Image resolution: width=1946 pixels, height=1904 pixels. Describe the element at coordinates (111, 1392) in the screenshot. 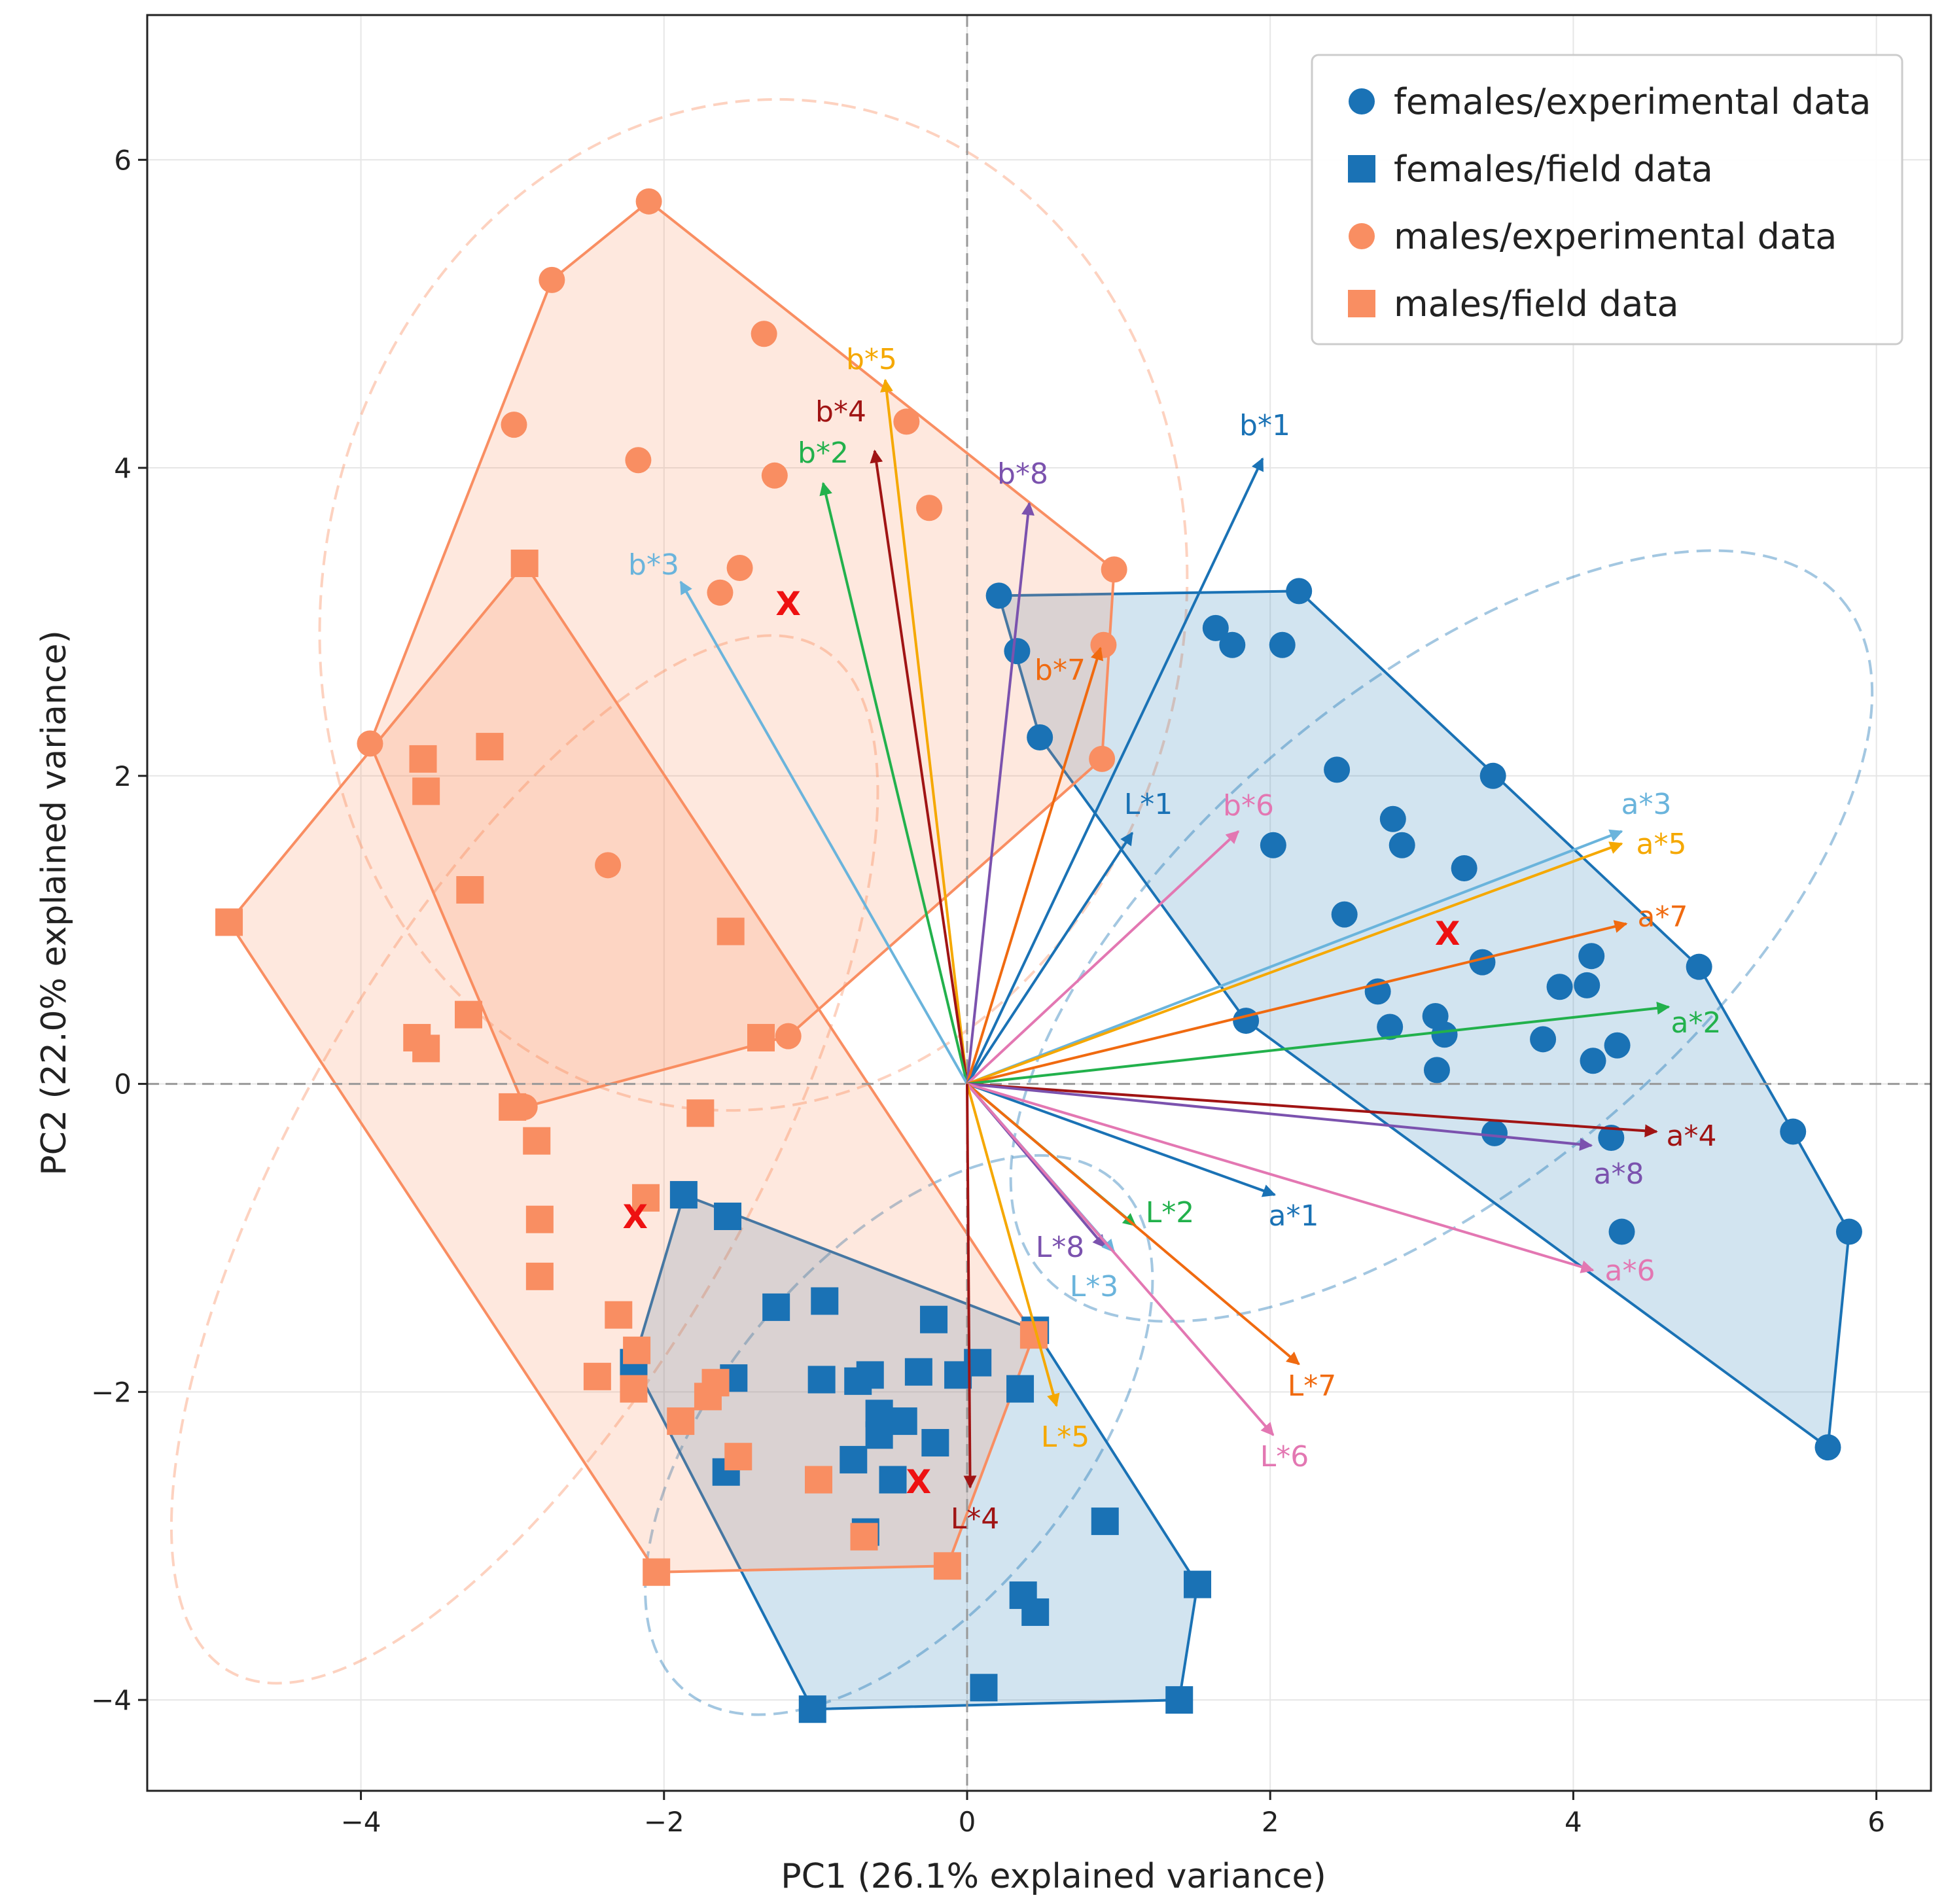

I see `y-tick-label: −2` at that location.